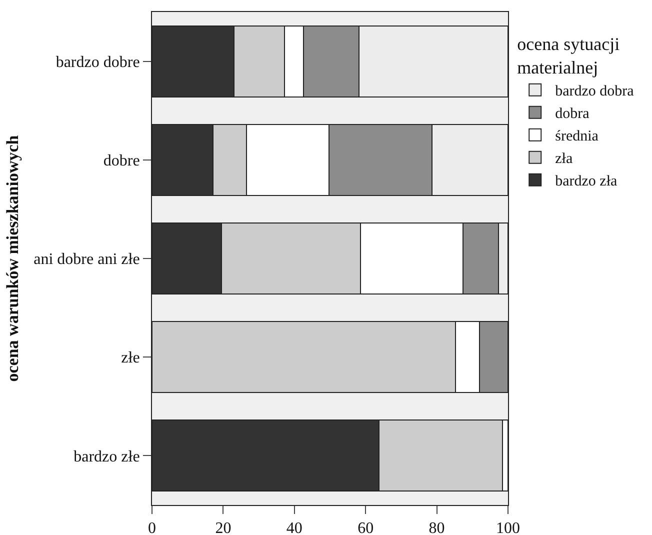 Image resolution: width=652 pixels, height=535 pixels. Describe the element at coordinates (568, 56) in the screenshot. I see `legend-title: ocena sytuacji materialnej` at that location.